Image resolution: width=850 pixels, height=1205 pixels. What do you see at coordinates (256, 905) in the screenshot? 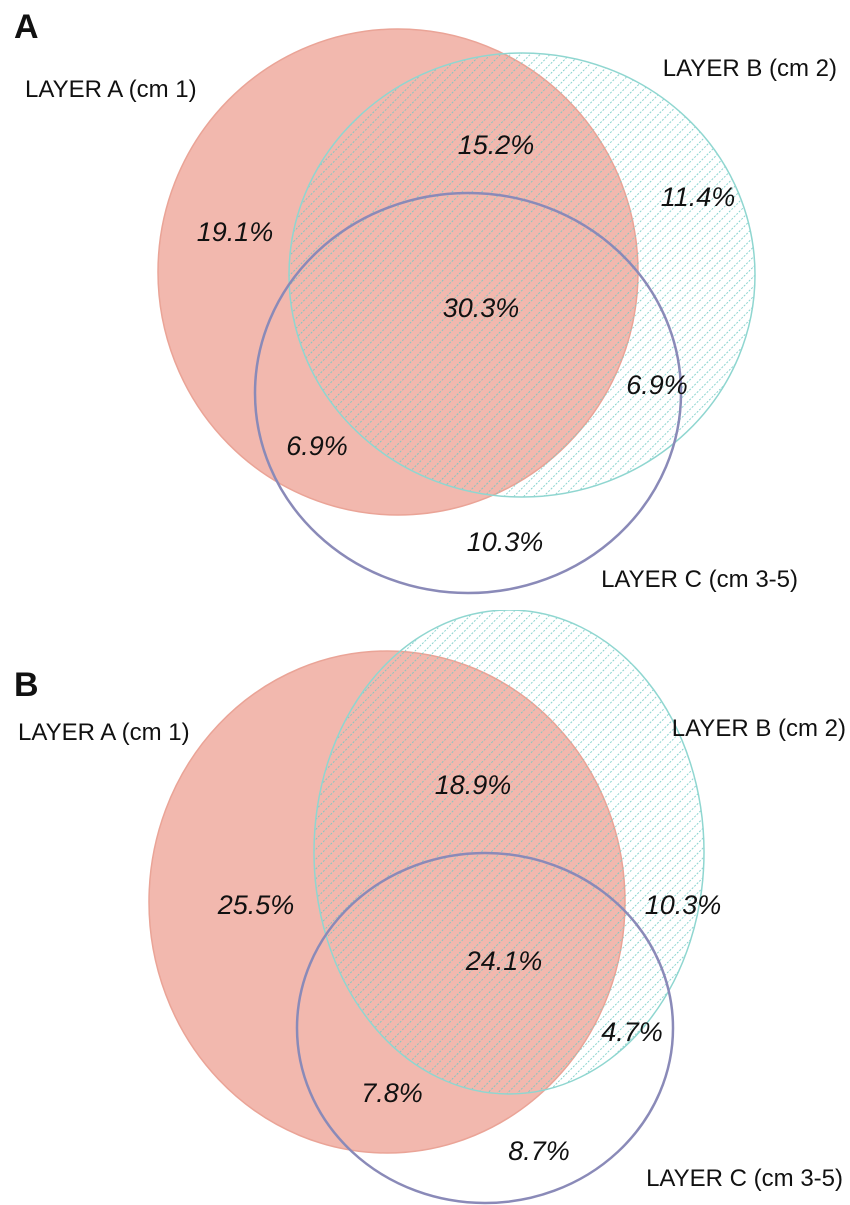
I see `region-a-only: 25.5%` at bounding box center [256, 905].